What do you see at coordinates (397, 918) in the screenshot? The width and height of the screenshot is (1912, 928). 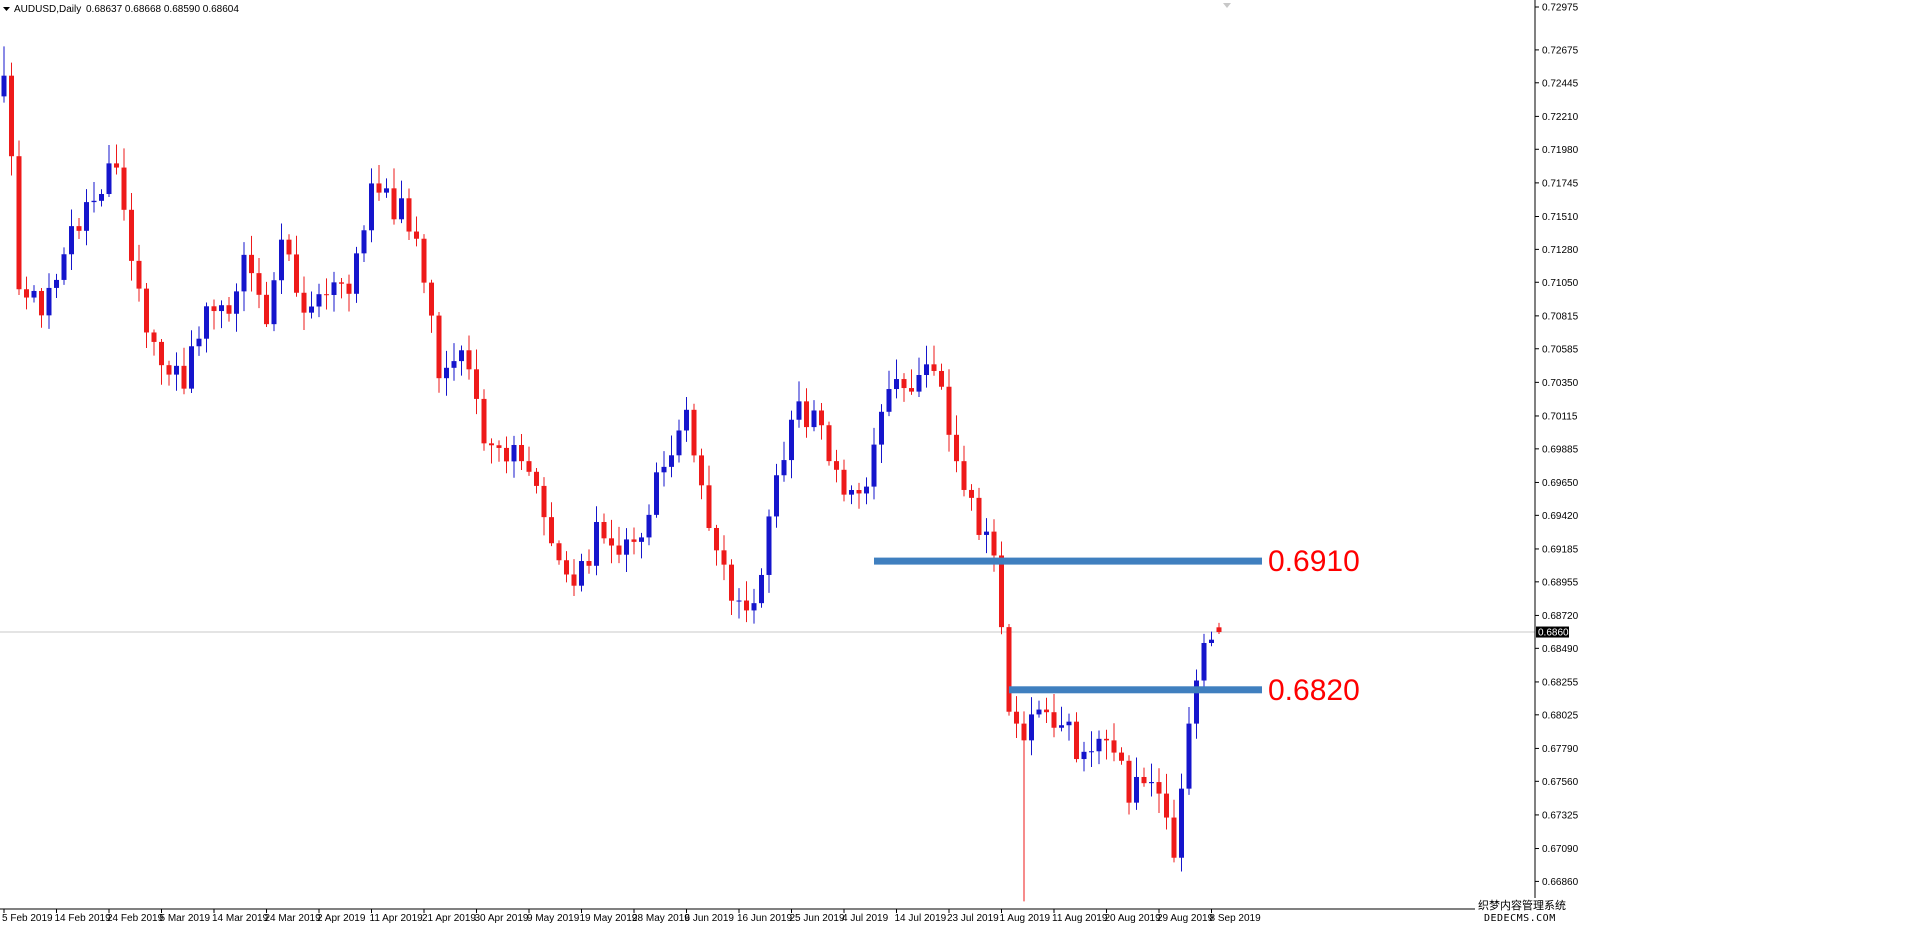 I see `x-tick-label: 11 Apr 2019` at bounding box center [397, 918].